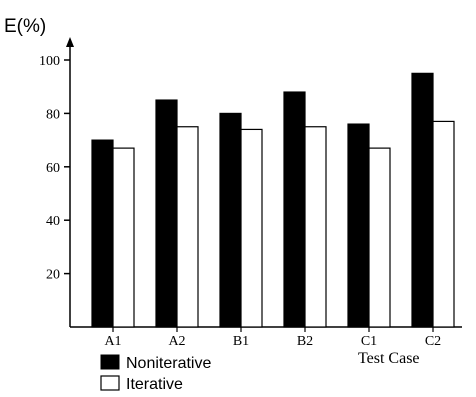 This screenshot has height=397, width=476. What do you see at coordinates (166, 213) in the screenshot?
I see `bar-noniterative-a2` at bounding box center [166, 213].